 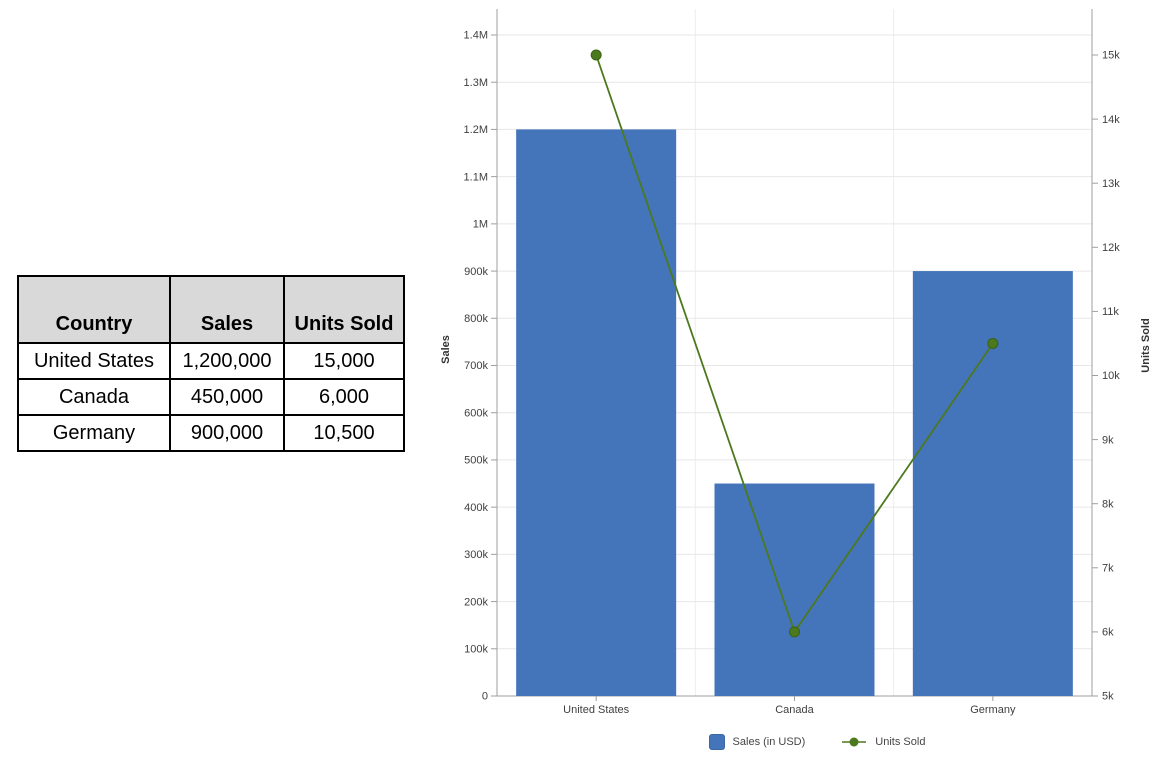 I want to click on left-axis-tick-label: 700k, so click(x=476, y=366).